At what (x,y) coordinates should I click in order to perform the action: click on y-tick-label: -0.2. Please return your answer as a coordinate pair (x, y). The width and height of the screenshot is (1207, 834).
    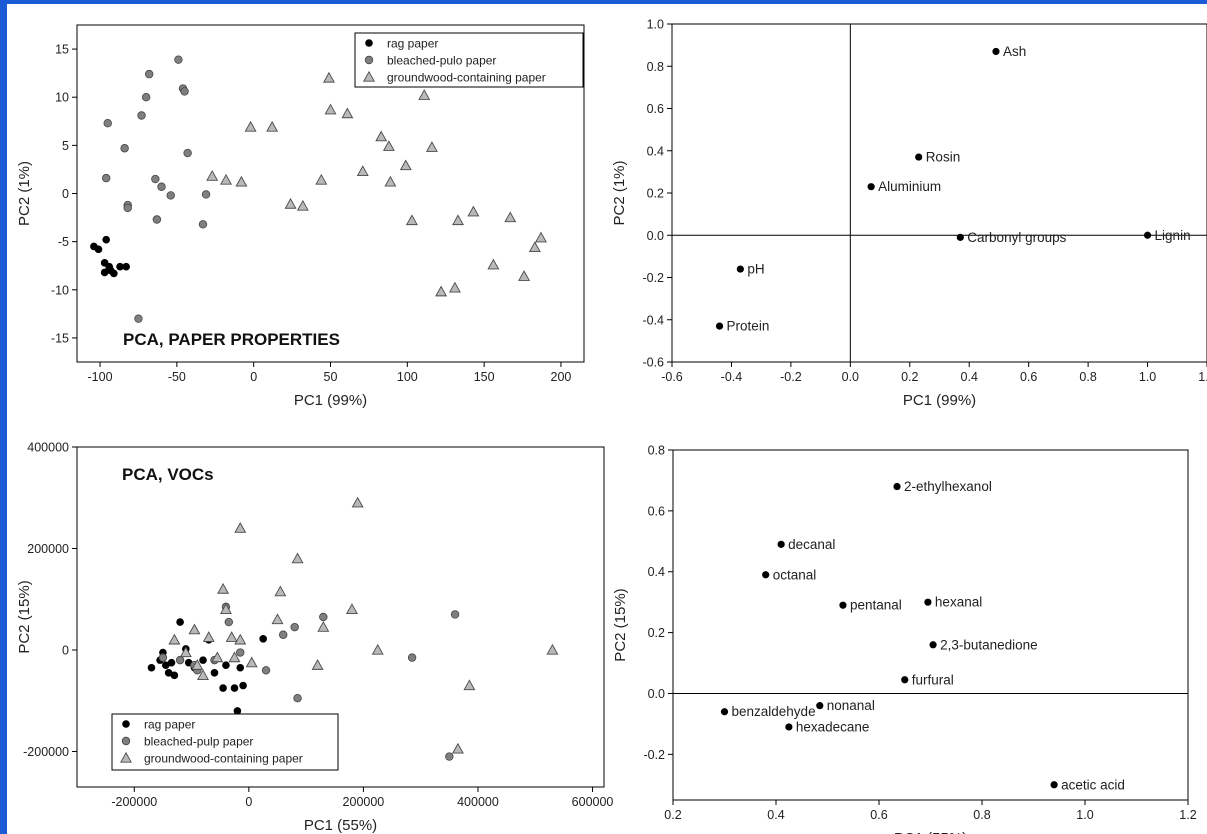
    Looking at the image, I should click on (653, 278).